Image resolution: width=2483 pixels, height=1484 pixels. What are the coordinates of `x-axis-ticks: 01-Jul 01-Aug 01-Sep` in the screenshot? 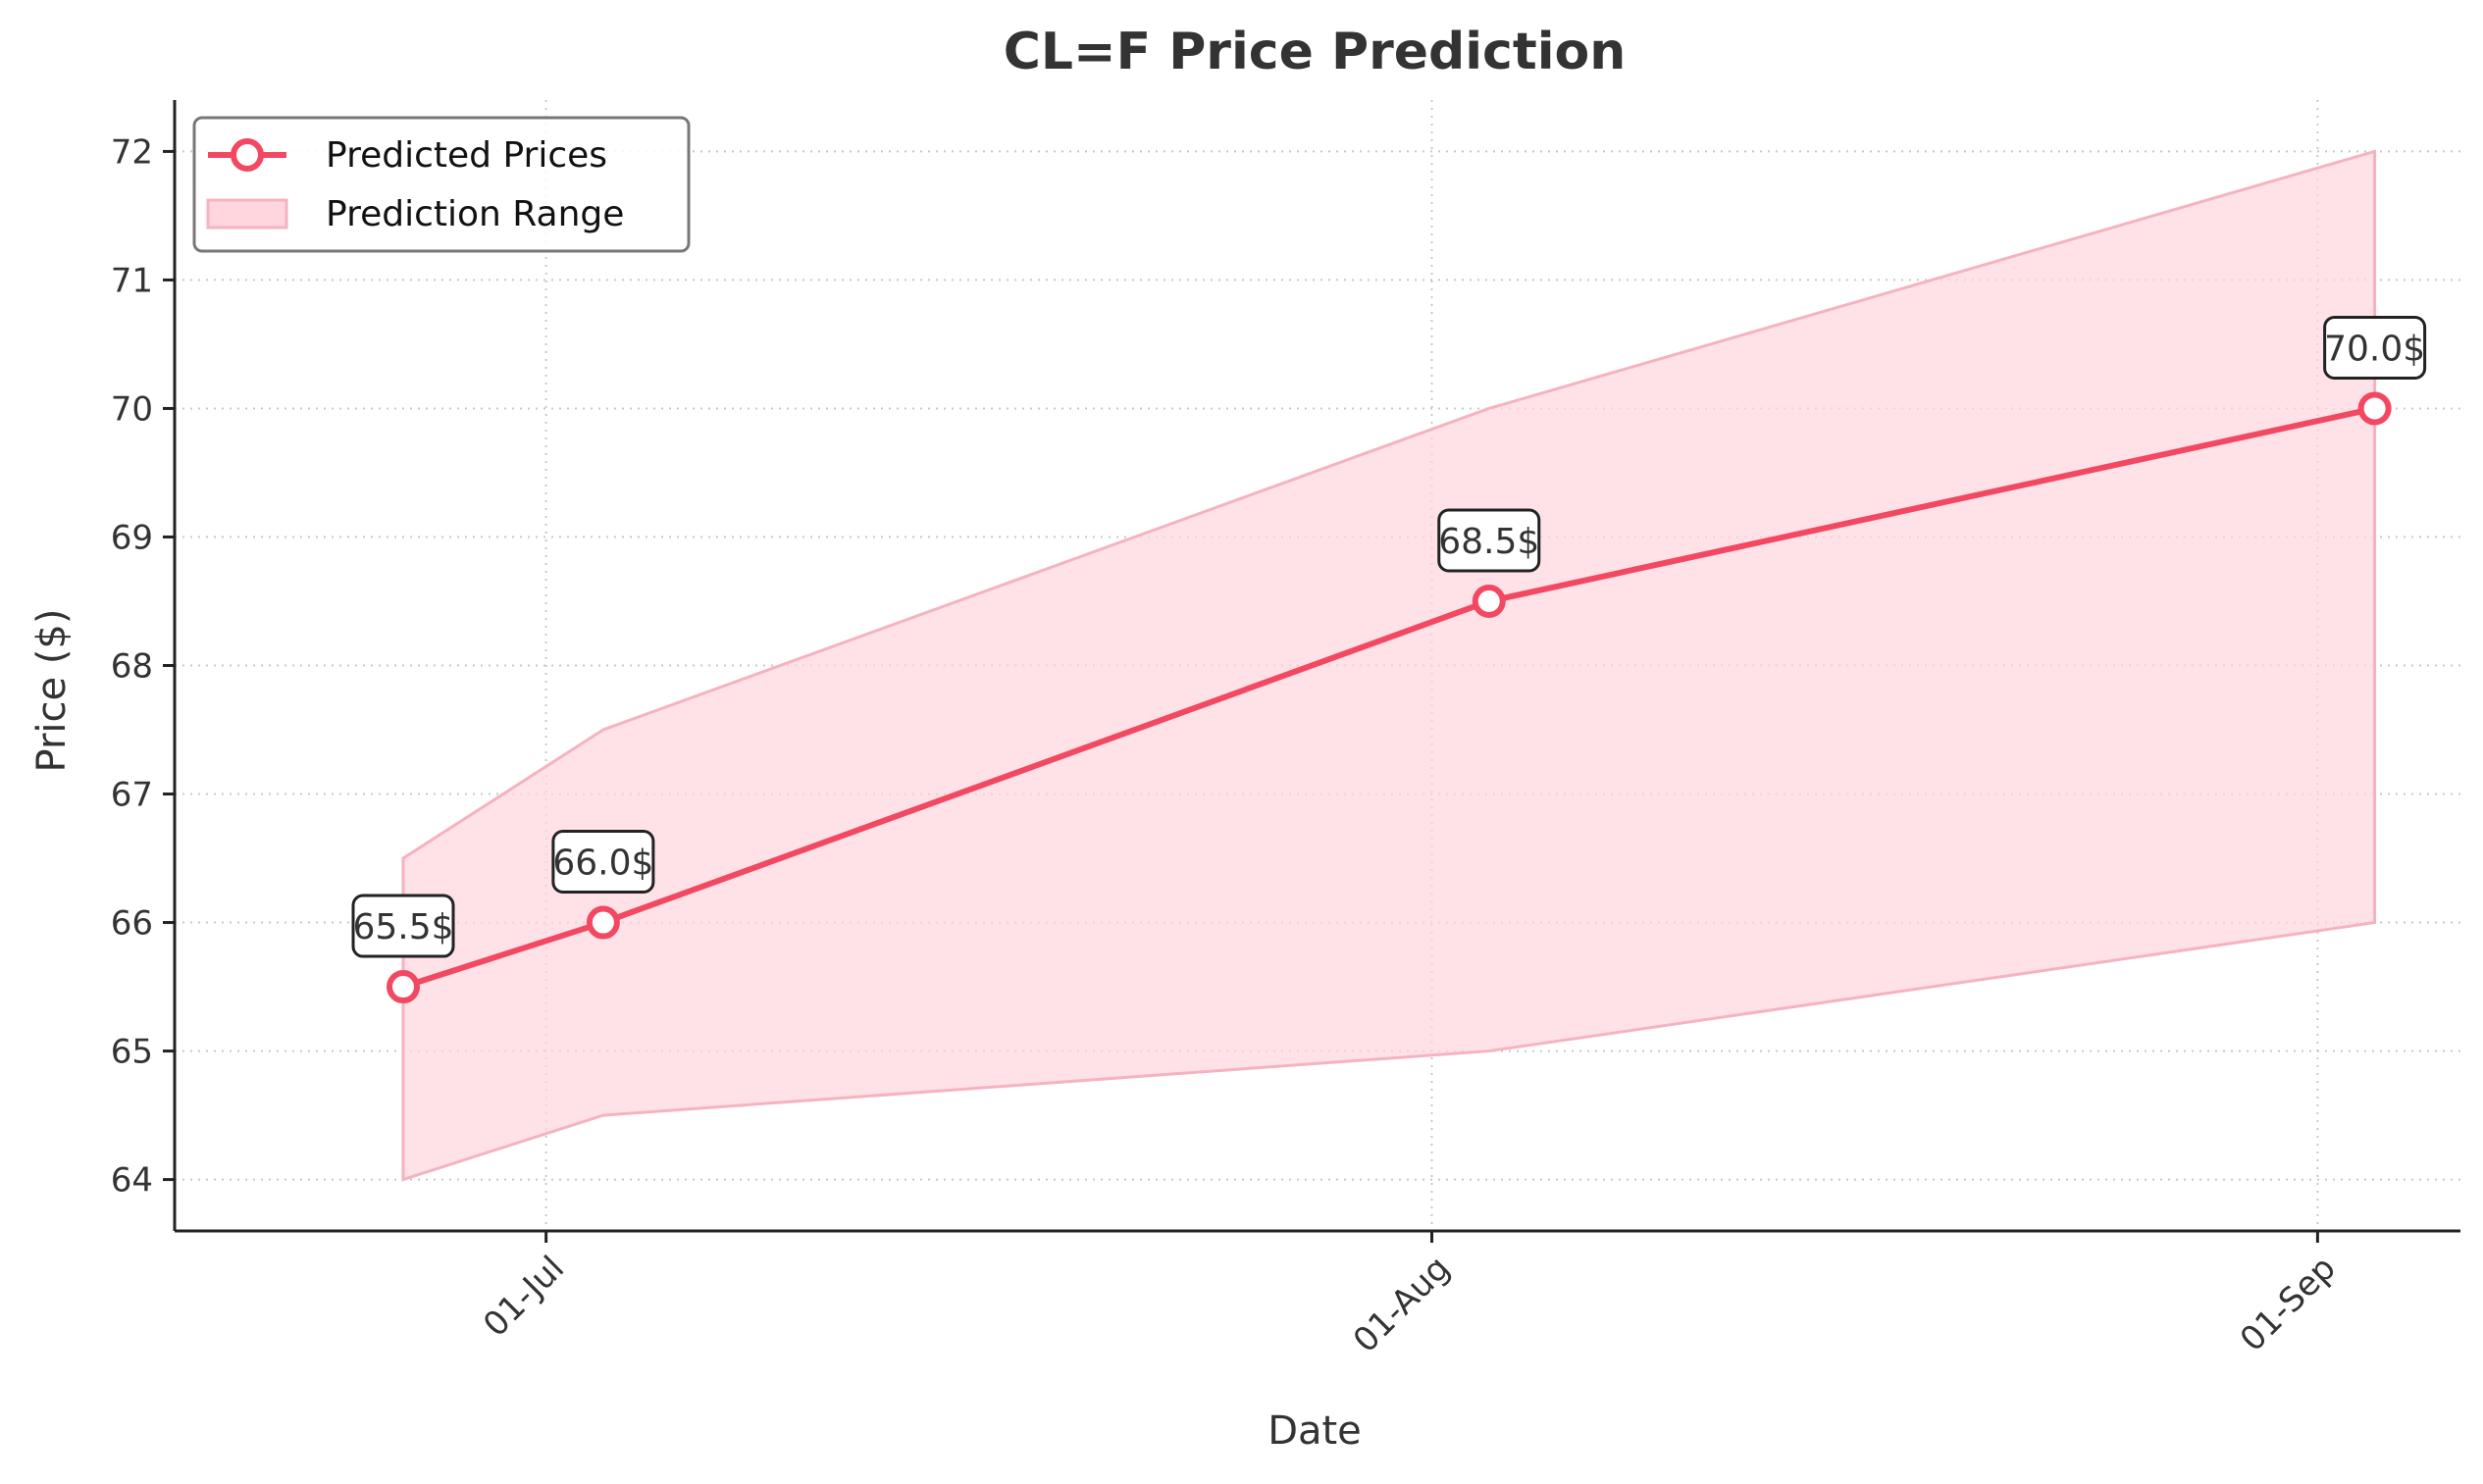 It's located at (1410, 1295).